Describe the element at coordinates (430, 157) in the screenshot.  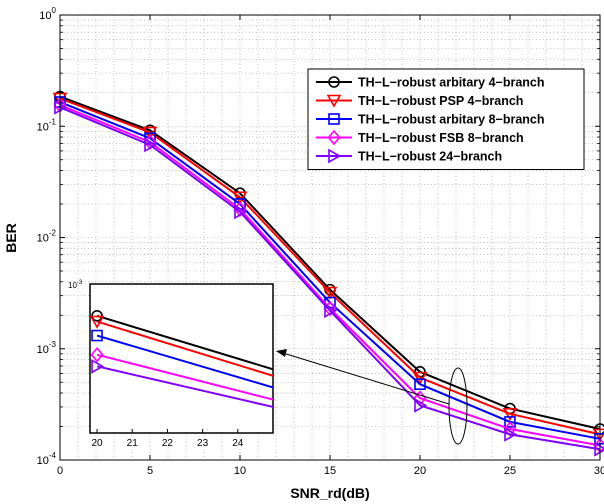
I see `legend-label-5: TH−L−robust 24−branch` at that location.